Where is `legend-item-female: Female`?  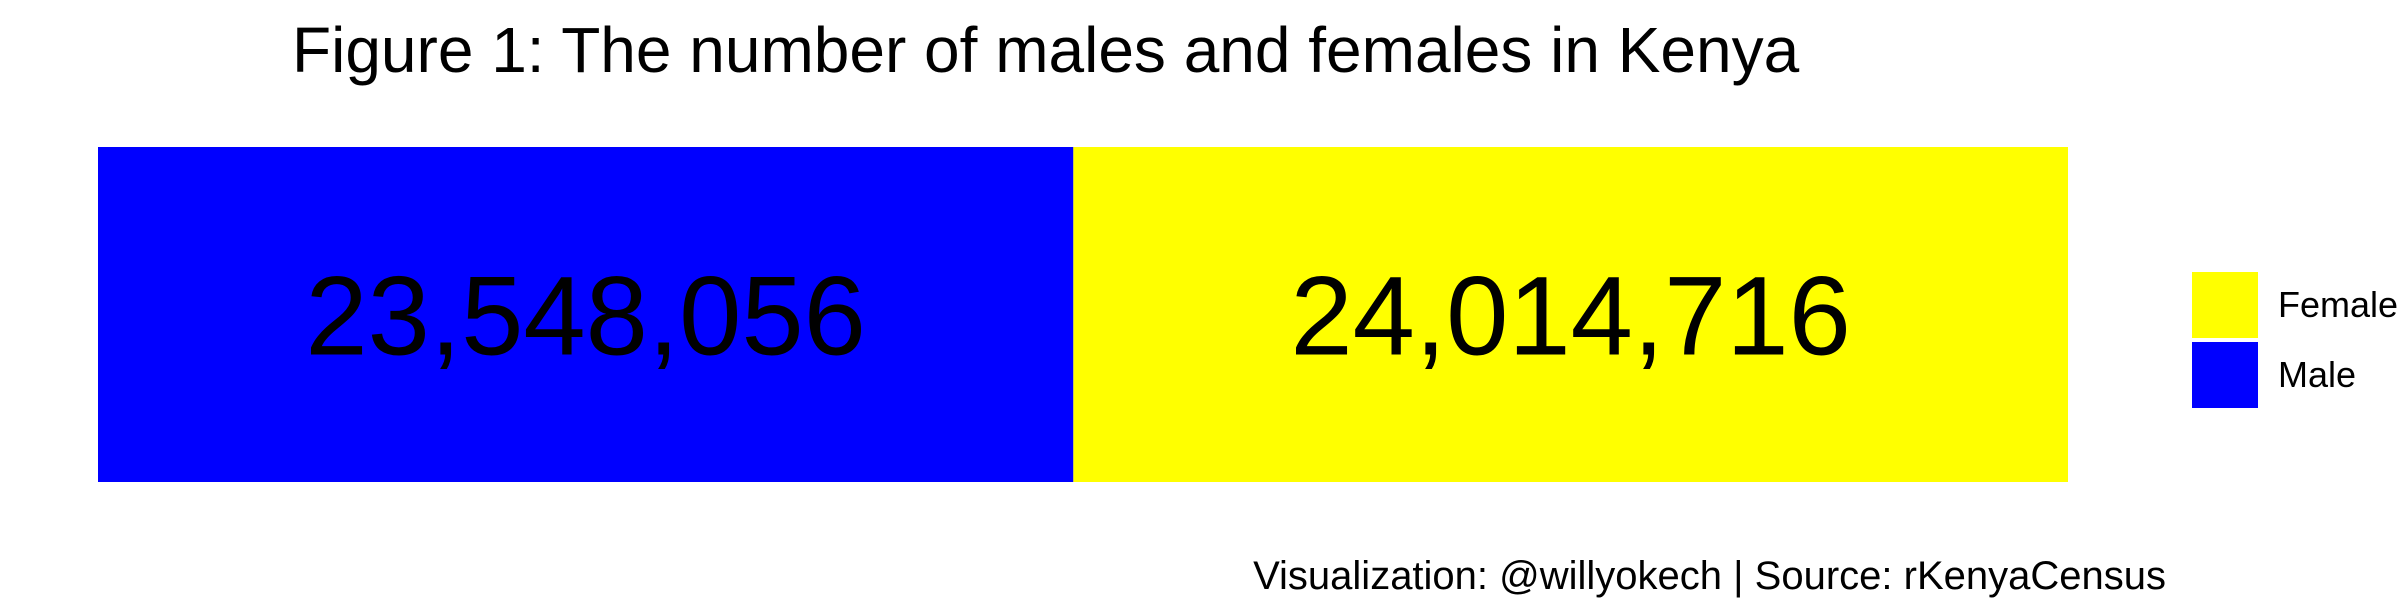
legend-item-female: Female is located at coordinates (2295, 305).